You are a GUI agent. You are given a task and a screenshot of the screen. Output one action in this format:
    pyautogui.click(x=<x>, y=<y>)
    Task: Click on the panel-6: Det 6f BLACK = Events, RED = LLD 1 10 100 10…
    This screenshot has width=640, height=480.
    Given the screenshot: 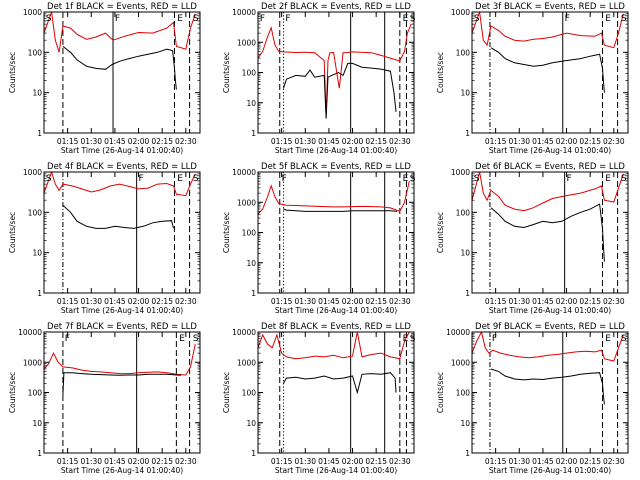 What is the action you would take?
    pyautogui.click(x=532, y=238)
    